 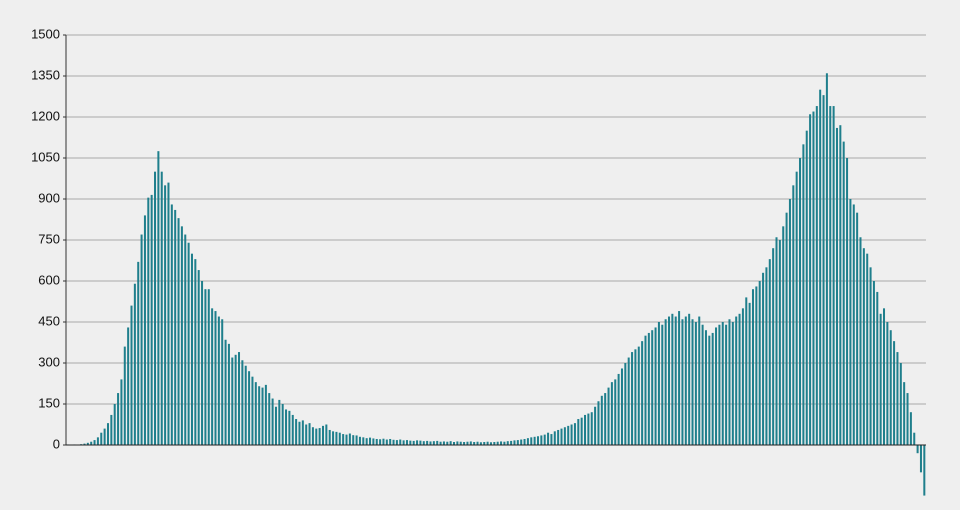 What do you see at coordinates (56, 443) in the screenshot?
I see `y-tick-label: 0` at bounding box center [56, 443].